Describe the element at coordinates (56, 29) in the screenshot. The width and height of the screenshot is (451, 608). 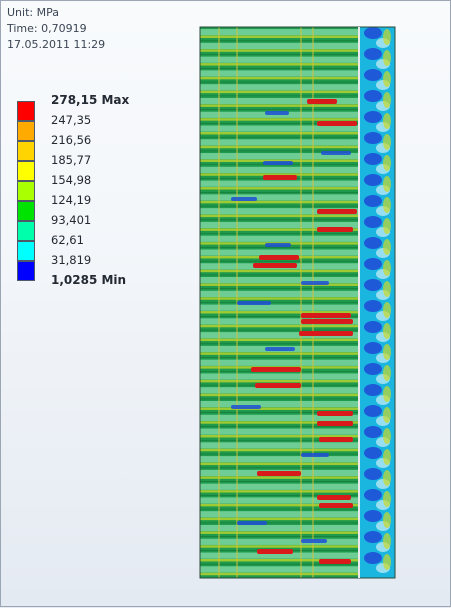
I see `result-info: Unit: MPa Time: 0,70919 17.05.2011 11:29` at that location.